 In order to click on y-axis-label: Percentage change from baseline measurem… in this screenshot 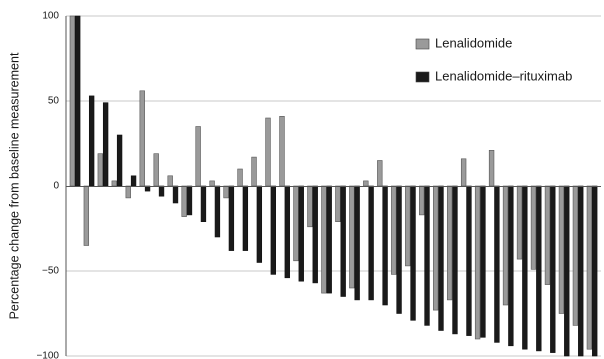, I will do `click(14, 185)`.